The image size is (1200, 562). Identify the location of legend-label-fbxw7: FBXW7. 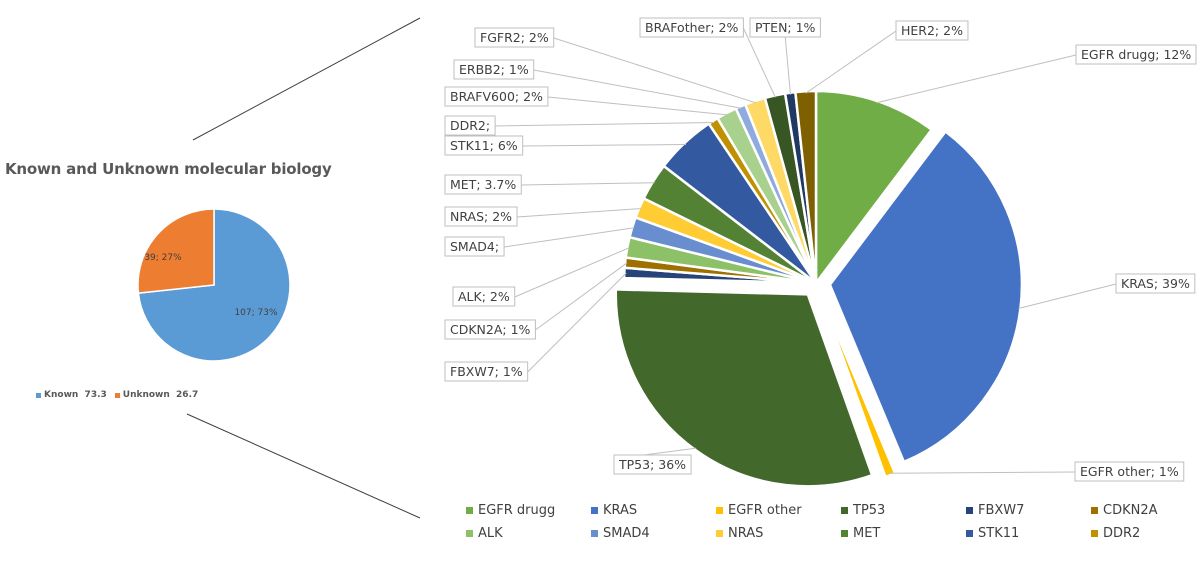
(1001, 510).